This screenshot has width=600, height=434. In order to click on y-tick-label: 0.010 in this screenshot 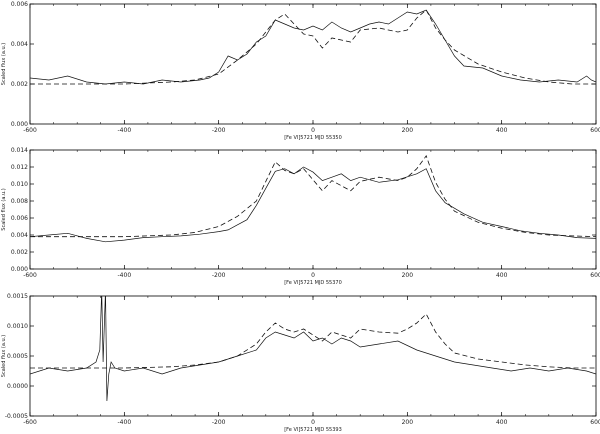, I will do `click(19, 184)`.